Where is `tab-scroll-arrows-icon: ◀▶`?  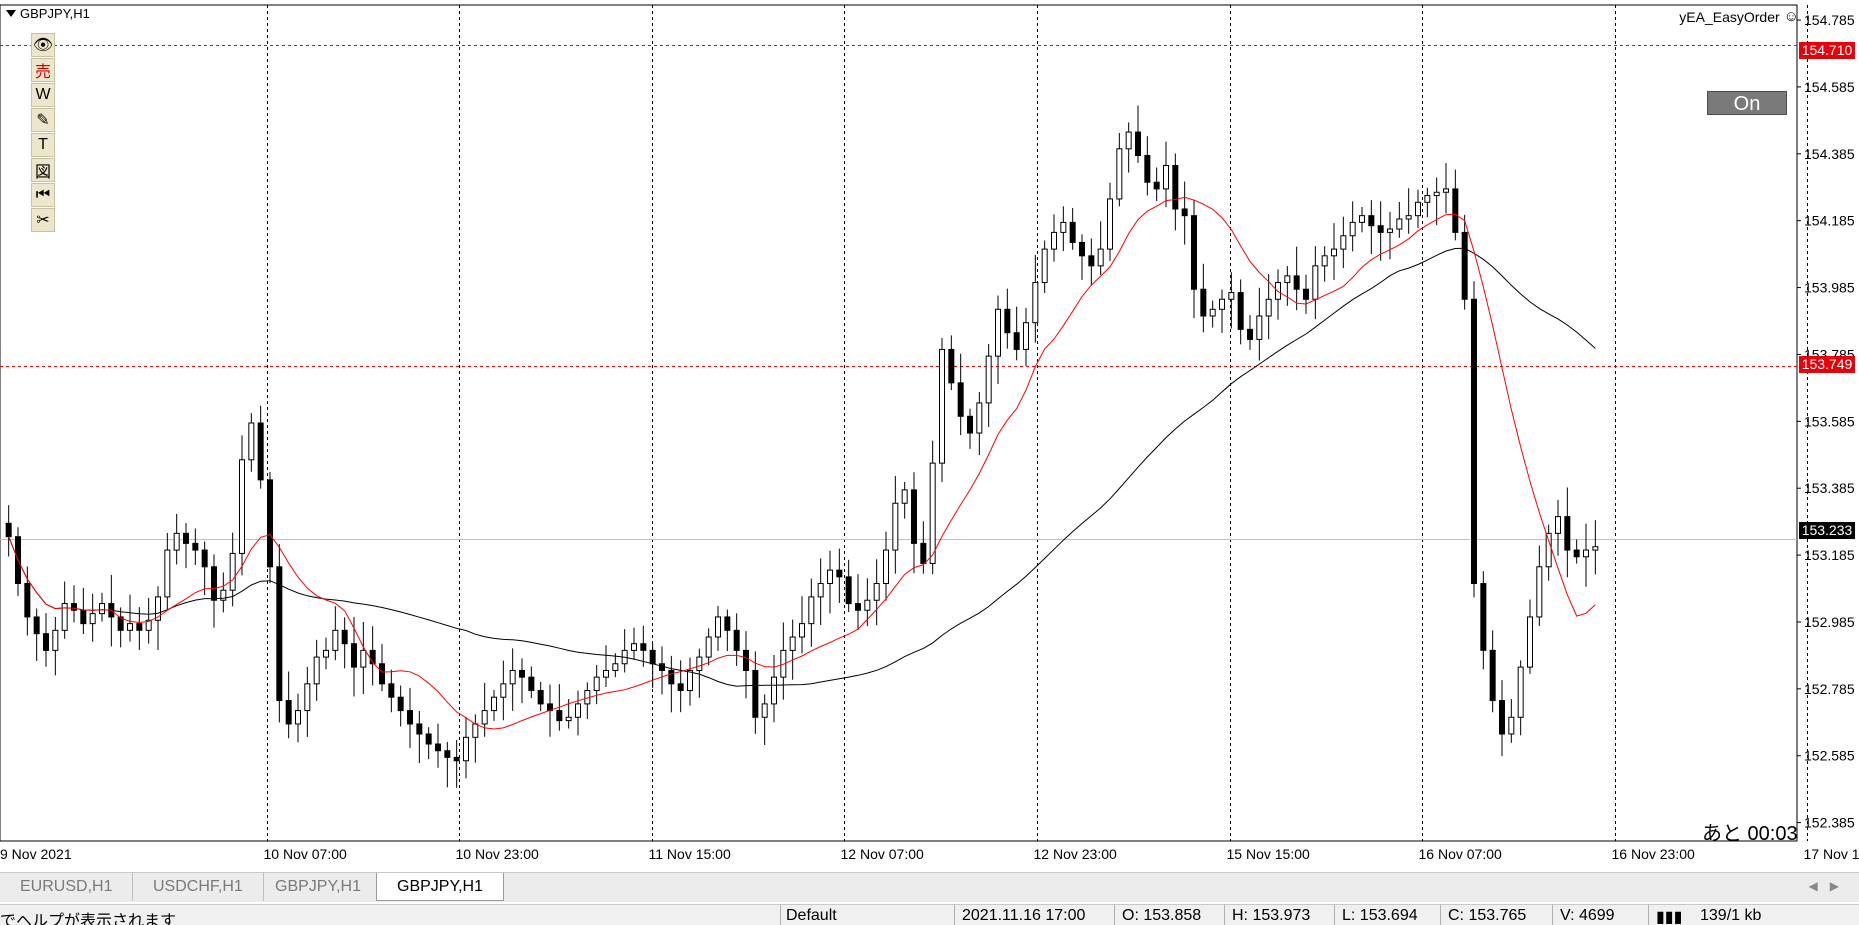 tab-scroll-arrows-icon: ◀▶ is located at coordinates (1829, 886).